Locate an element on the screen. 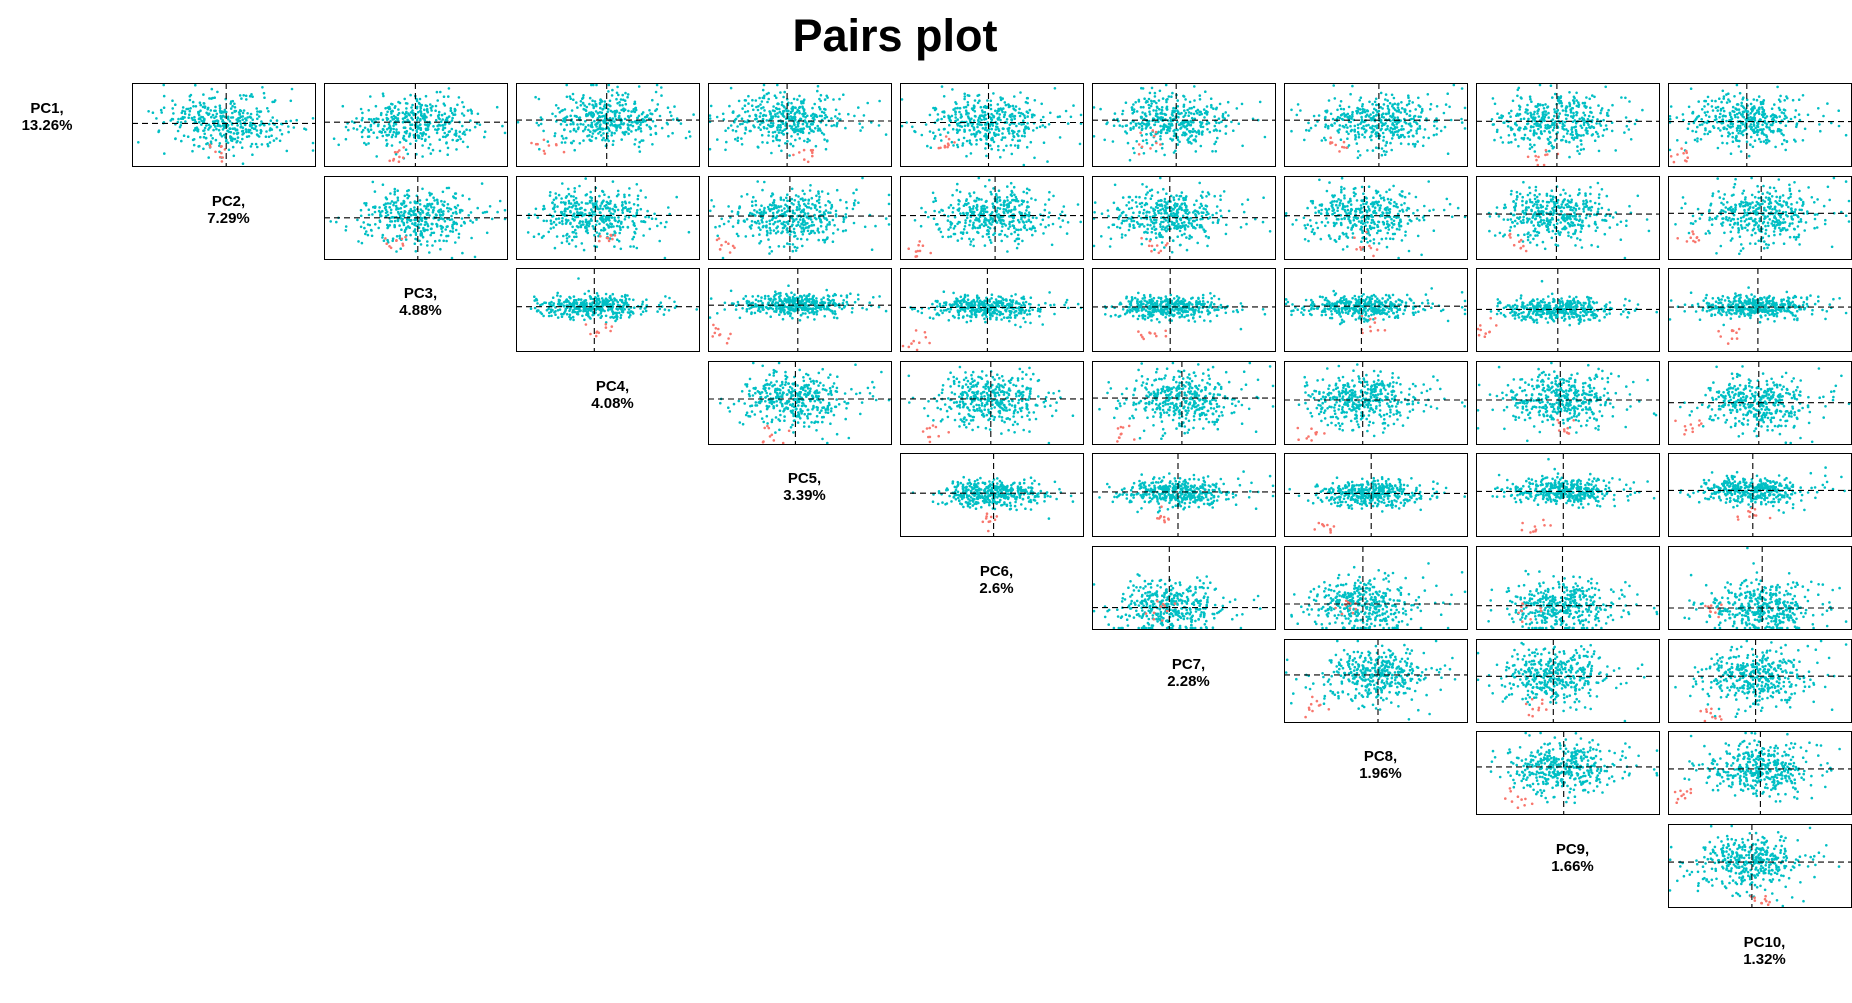 This screenshot has width=1852, height=1003. panel-frame is located at coordinates (224, 125).